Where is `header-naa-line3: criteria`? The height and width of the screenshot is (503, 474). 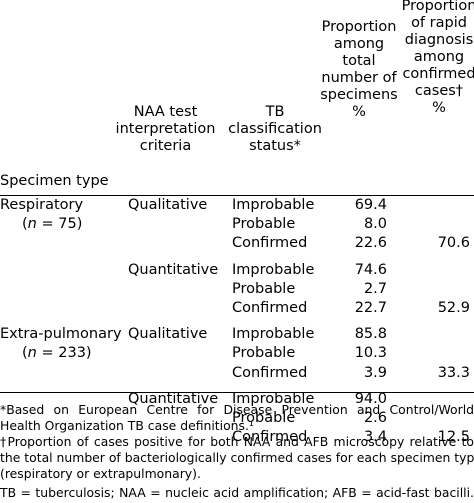 header-naa-line3: criteria is located at coordinates (165, 146).